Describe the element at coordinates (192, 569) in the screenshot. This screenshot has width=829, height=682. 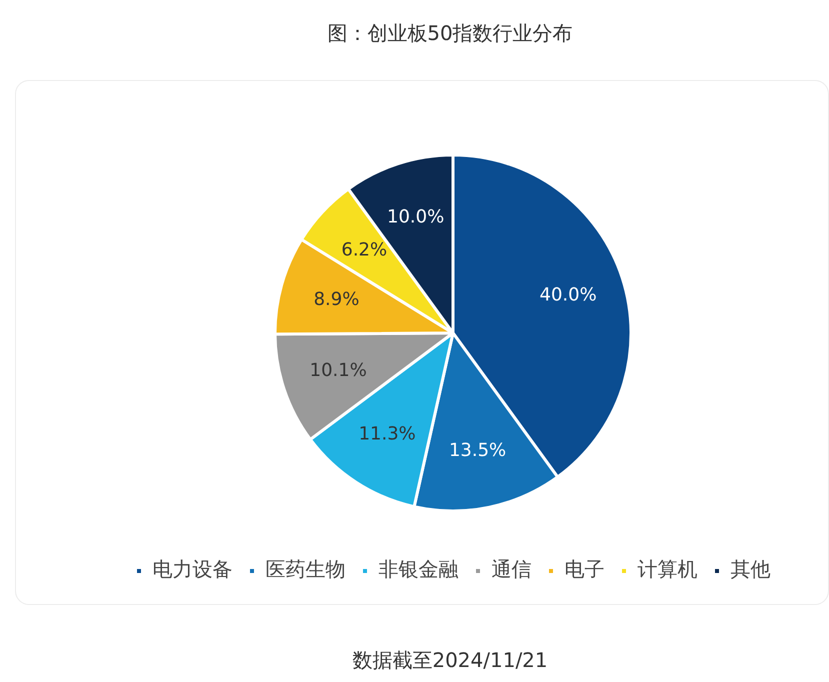
I see `legend-label: 电力设备` at that location.